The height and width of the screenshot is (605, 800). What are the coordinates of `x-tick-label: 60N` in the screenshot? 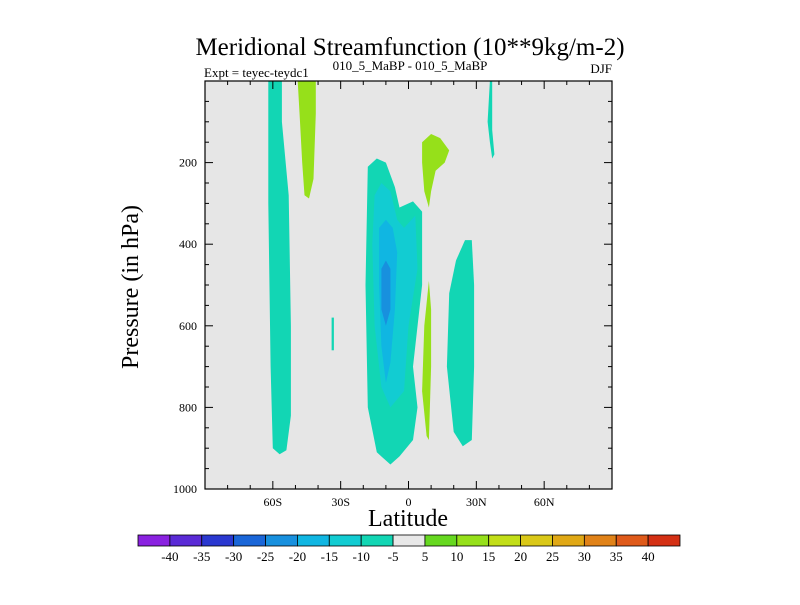 It's located at (544, 502).